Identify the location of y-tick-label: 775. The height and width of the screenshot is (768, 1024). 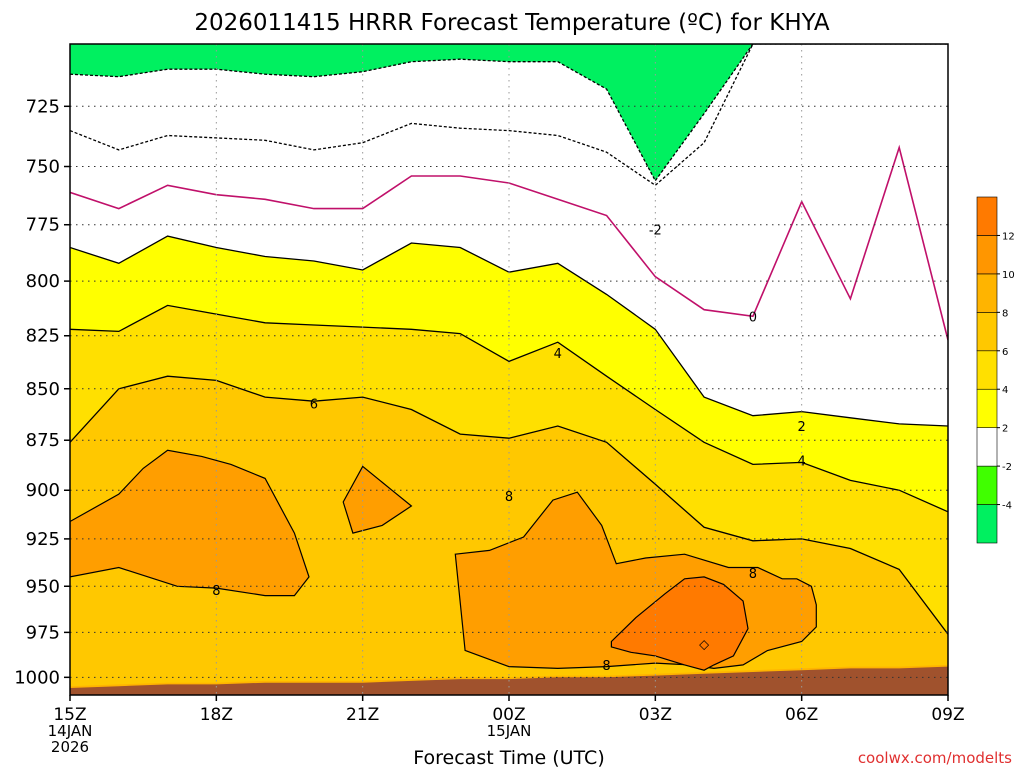
(43, 225).